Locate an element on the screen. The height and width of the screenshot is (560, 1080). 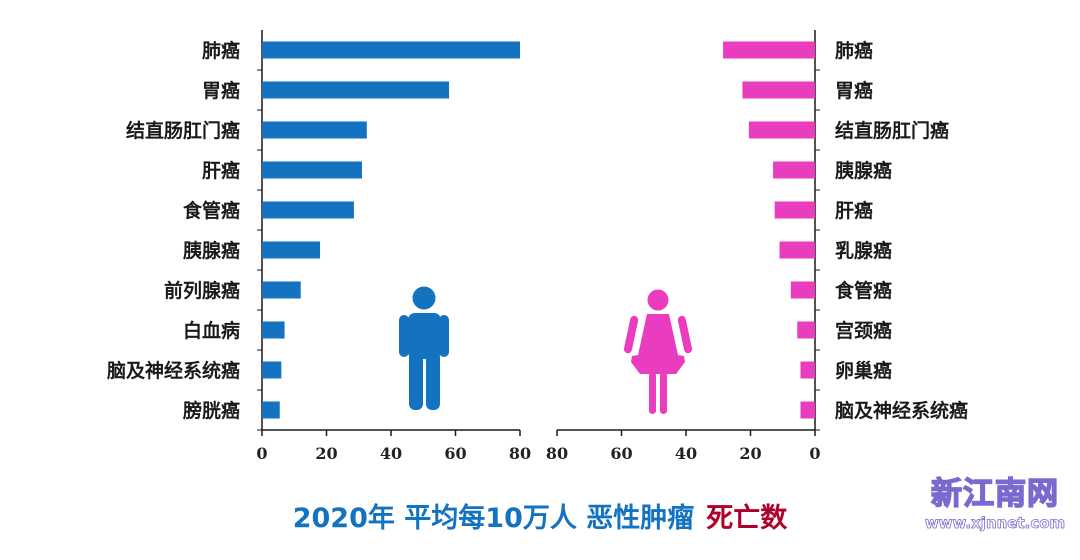
male-category-label: 肝癌 is located at coordinates (221, 170).